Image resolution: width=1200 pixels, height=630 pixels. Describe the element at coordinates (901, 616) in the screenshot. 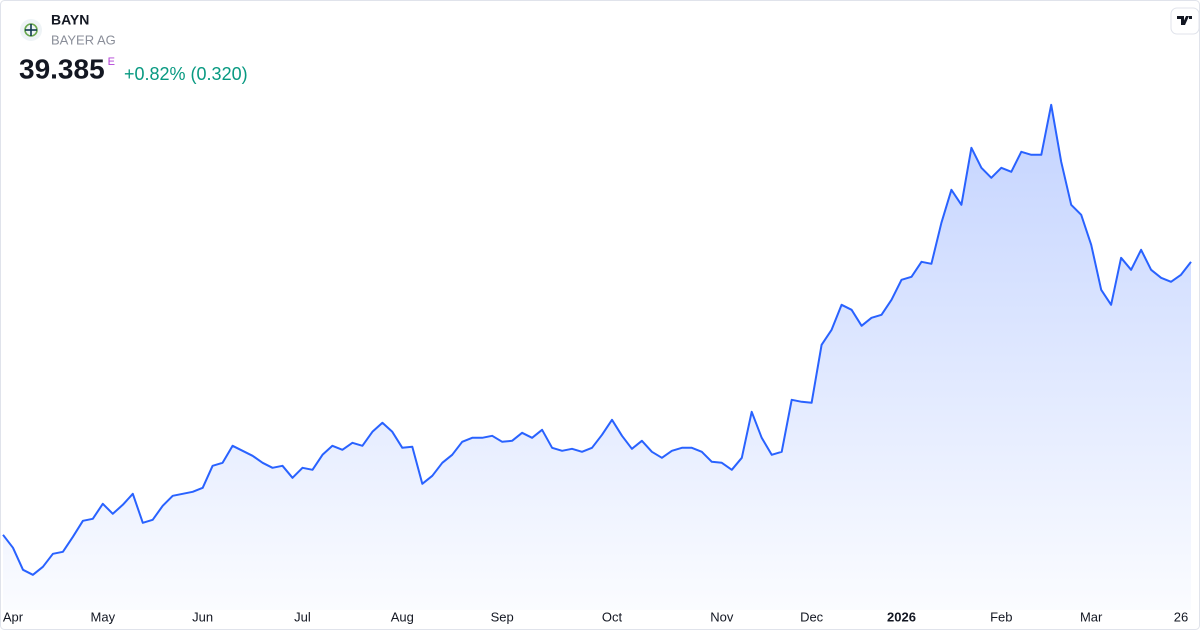

I see `x-tick-label: 2026` at that location.